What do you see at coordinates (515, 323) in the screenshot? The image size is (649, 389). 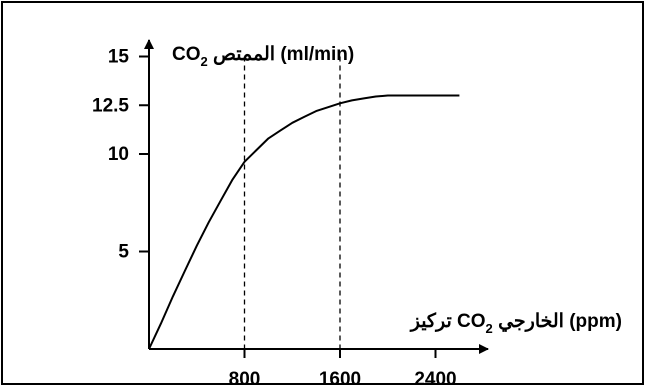 I see `x-axis-title: تركيز CO2 الخارجي (ppm)` at bounding box center [515, 323].